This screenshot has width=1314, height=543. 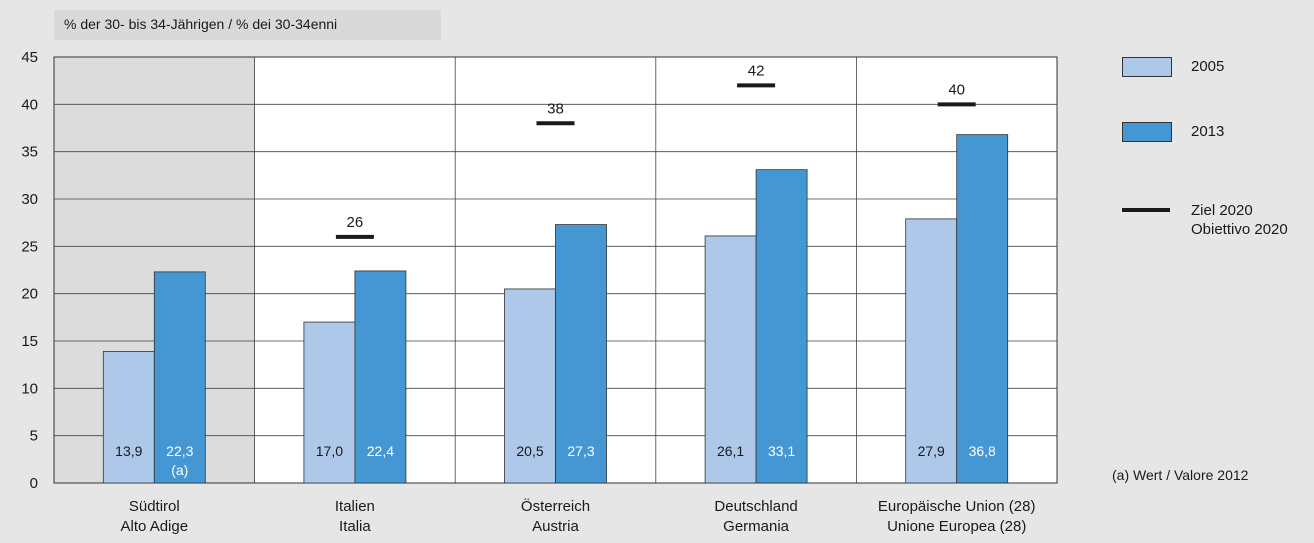 What do you see at coordinates (756, 526) in the screenshot?
I see `x-tick-label: Germania` at bounding box center [756, 526].